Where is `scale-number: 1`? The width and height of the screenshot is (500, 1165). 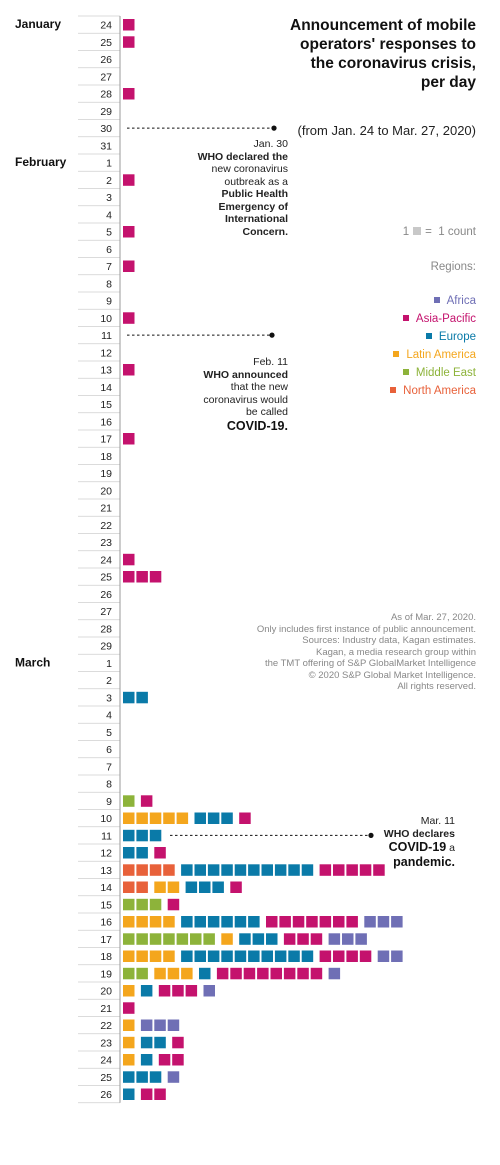 scale-number: 1 is located at coordinates (406, 232).